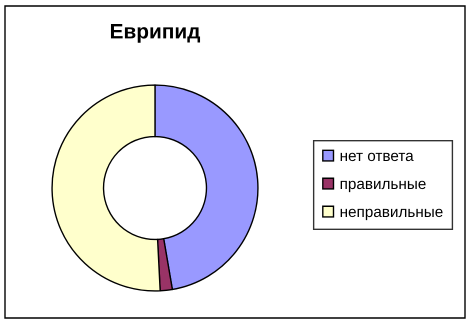 This screenshot has width=471, height=325. Describe the element at coordinates (377, 157) in the screenshot. I see `legend-label: нет ответа` at that location.